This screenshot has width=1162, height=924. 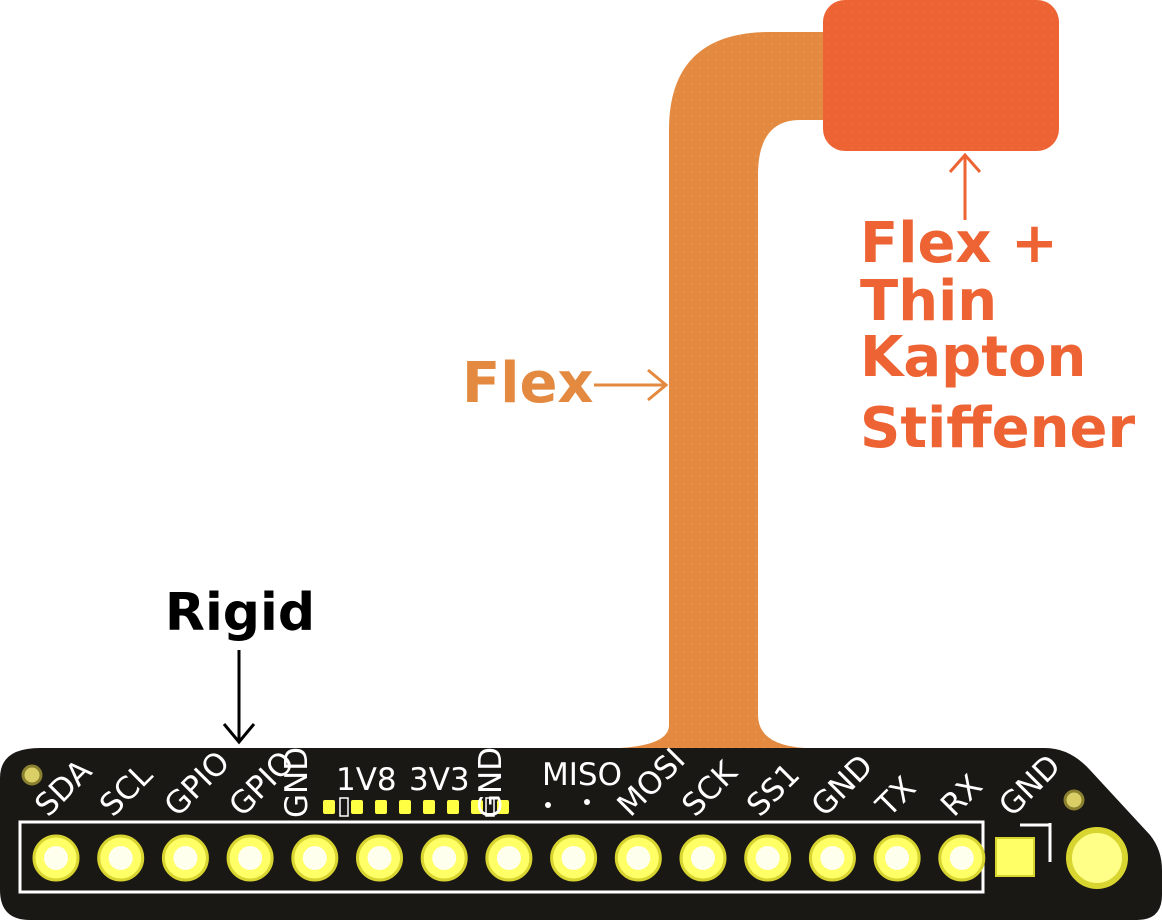 I want to click on stiffener-label-line-3: Kapton, so click(x=973, y=357).